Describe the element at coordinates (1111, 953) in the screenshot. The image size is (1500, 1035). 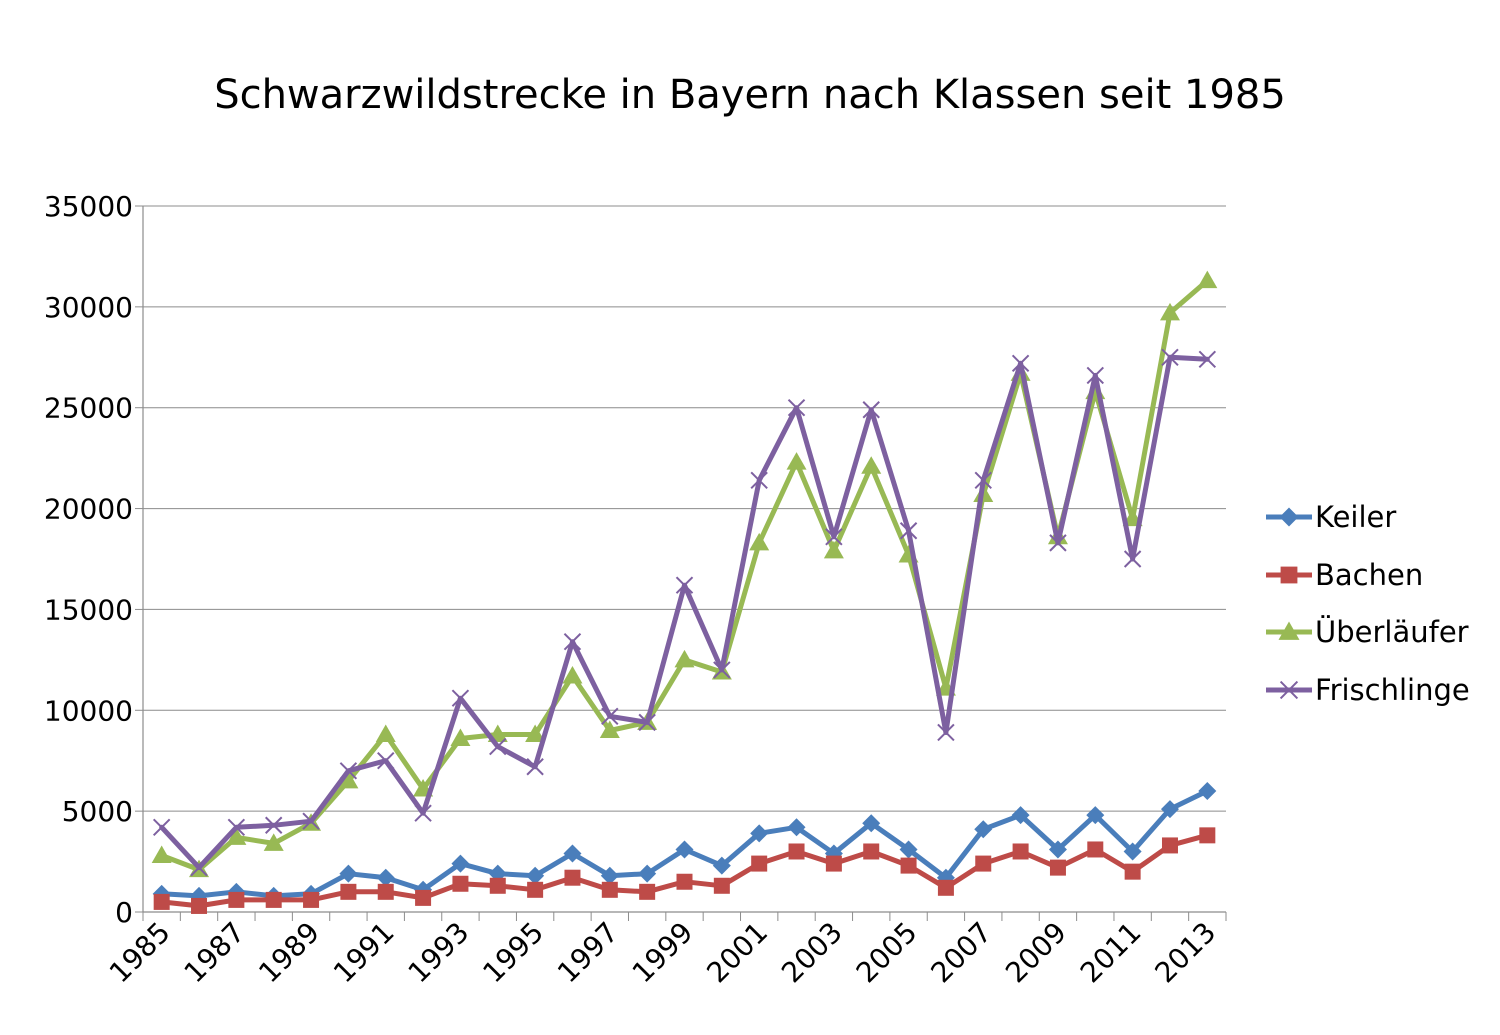
I see `x-tick-label: 2011` at that location.